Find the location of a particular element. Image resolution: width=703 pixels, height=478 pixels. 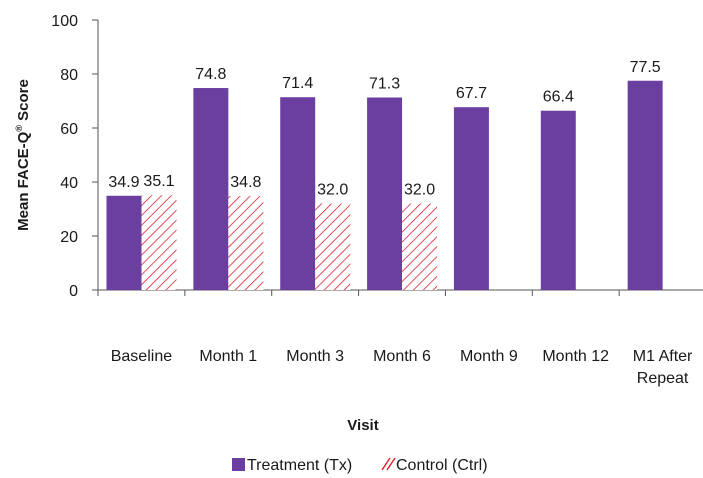

value-label-treatment-1: 74.8 is located at coordinates (210, 74).